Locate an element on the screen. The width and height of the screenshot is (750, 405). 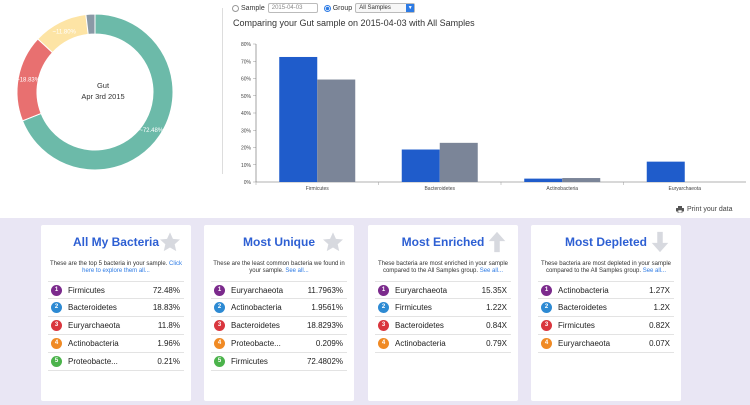
bacteria-value: 0.84X is located at coordinates (496, 325).